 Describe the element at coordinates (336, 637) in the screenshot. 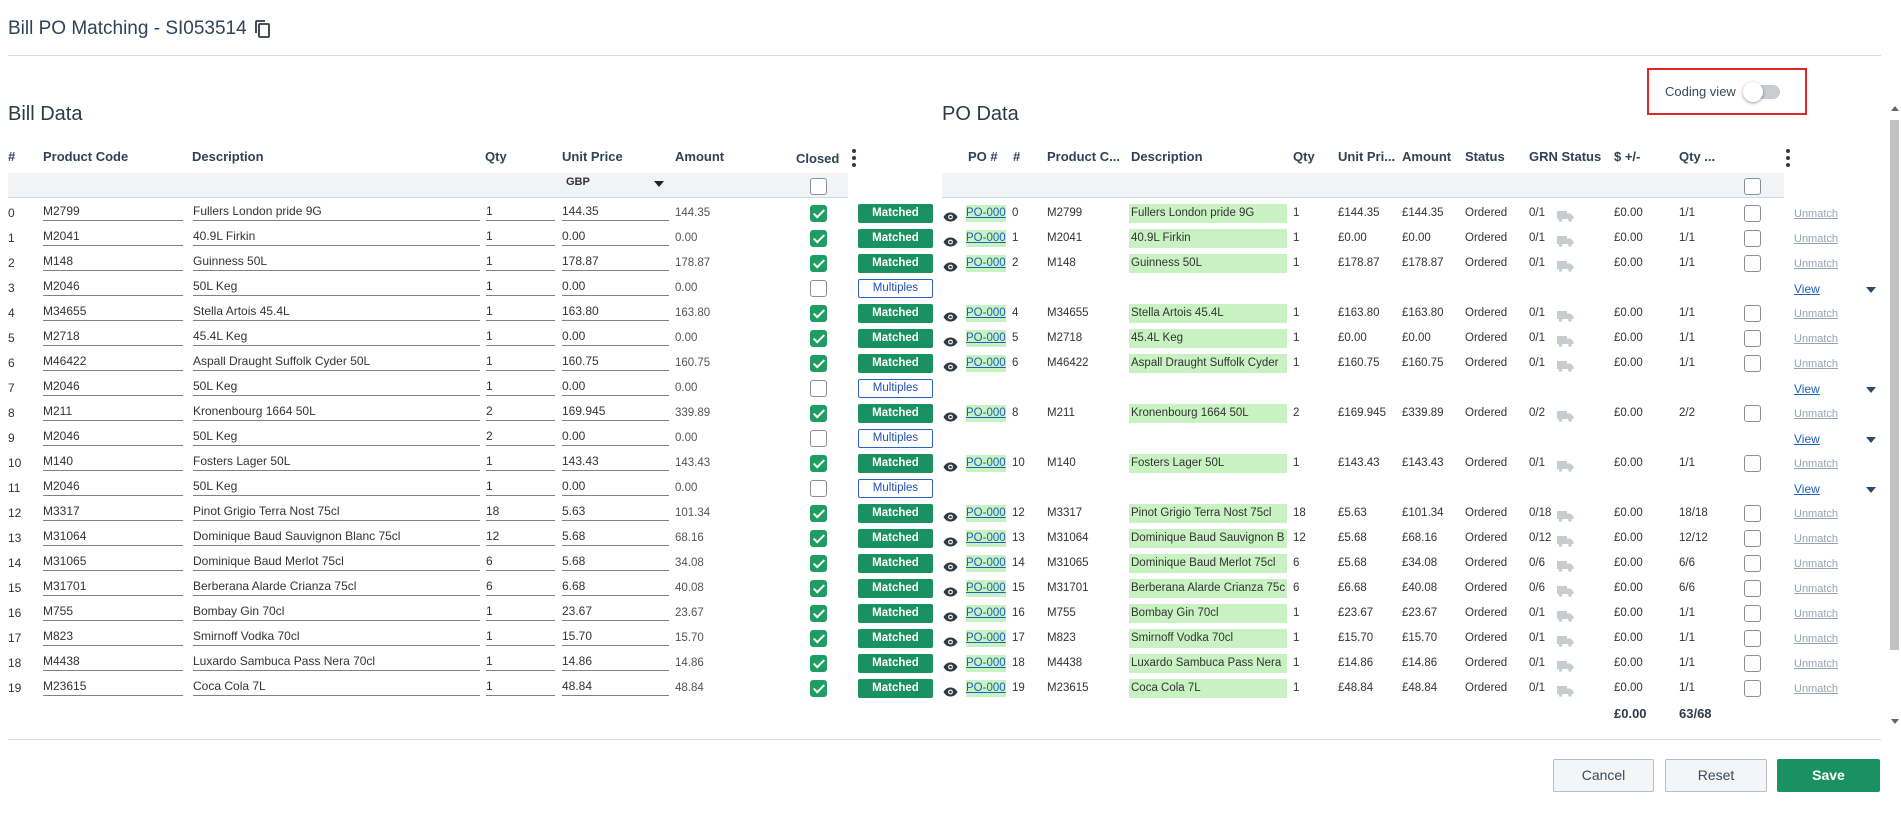

I see `bill-description-field: Smirnoff Vodka 70cl` at that location.